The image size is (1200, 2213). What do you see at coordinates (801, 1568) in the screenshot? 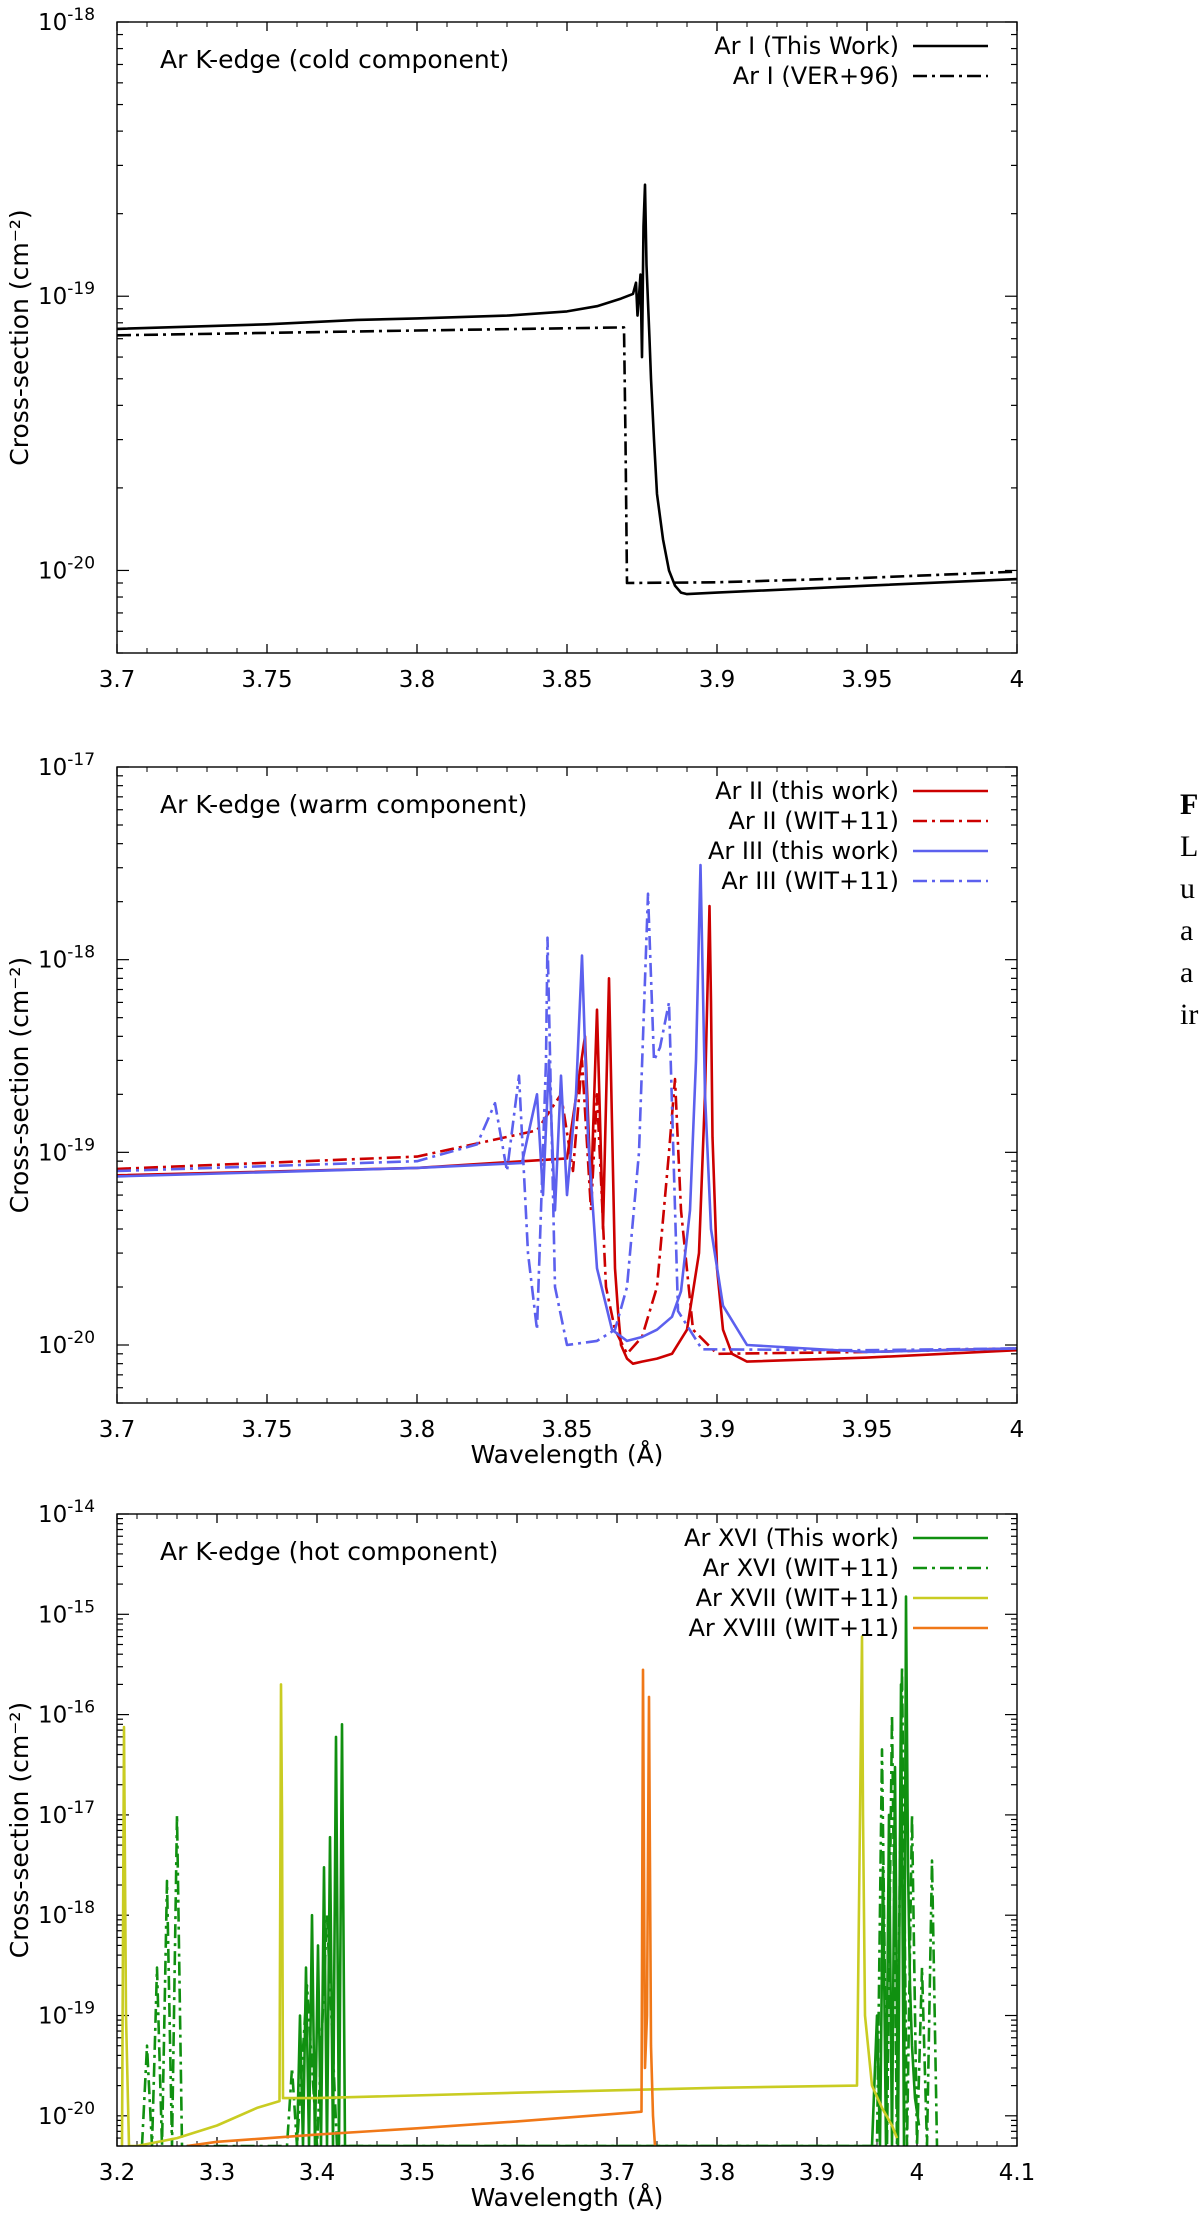
I see `legend-label: Ar XVI (WIT+11)` at bounding box center [801, 1568].